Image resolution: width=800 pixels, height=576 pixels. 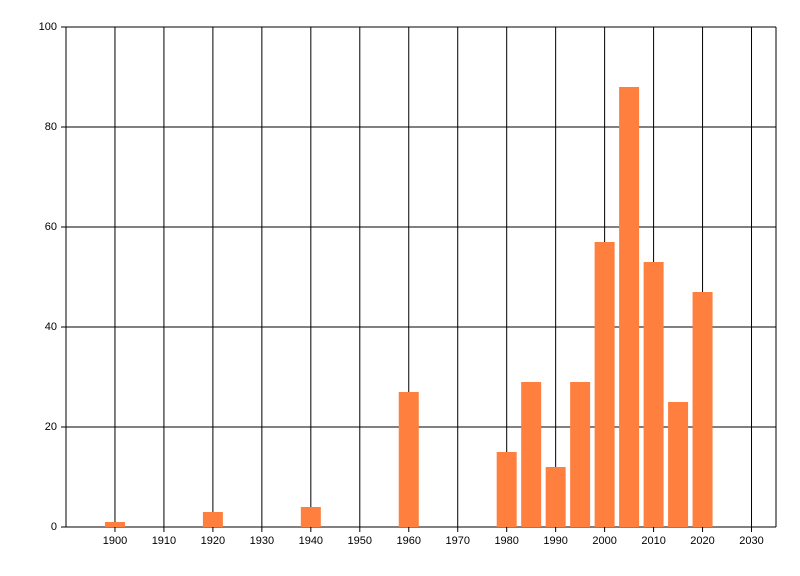 What do you see at coordinates (54, 527) in the screenshot?
I see `y-tick-label: 0` at bounding box center [54, 527].